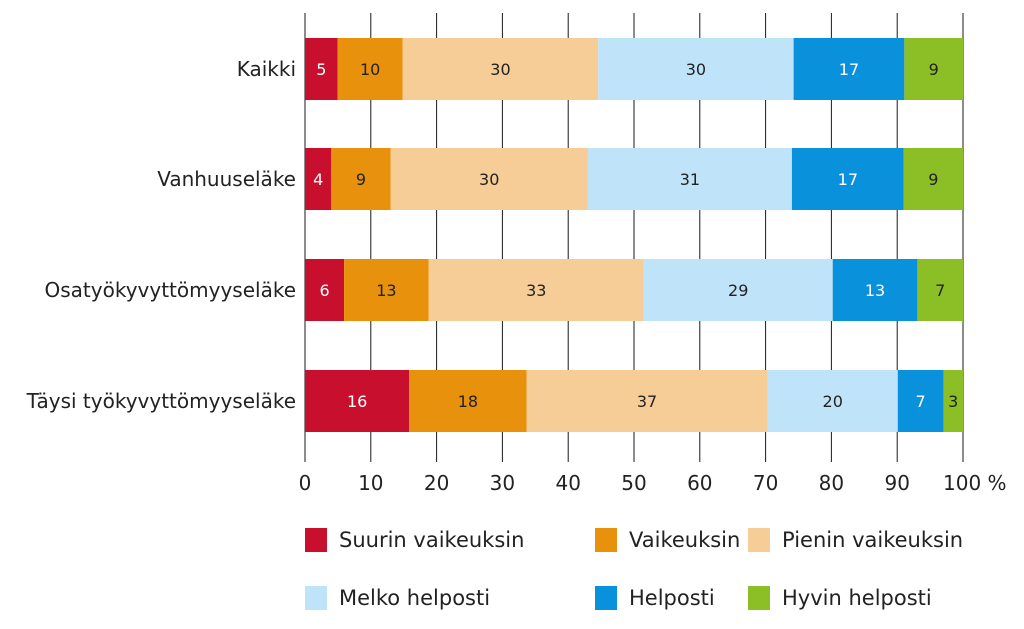 The image size is (1024, 629). I want to click on category-label: Kaikki, so click(266, 69).